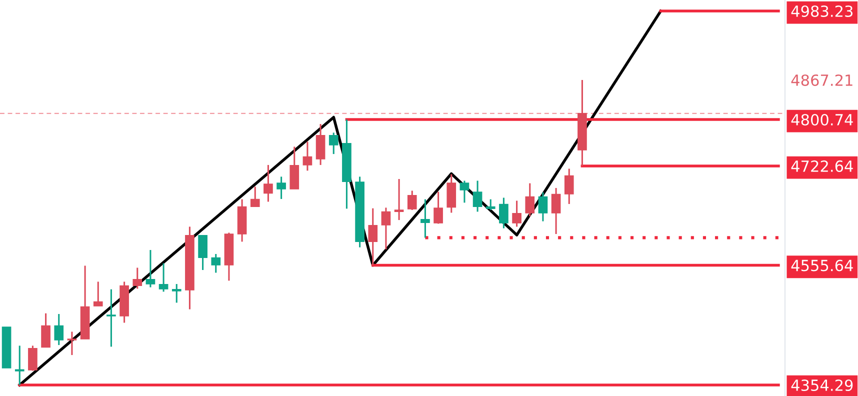 The image size is (858, 396). I want to click on y-tick-label: 4867.21, so click(821, 80).